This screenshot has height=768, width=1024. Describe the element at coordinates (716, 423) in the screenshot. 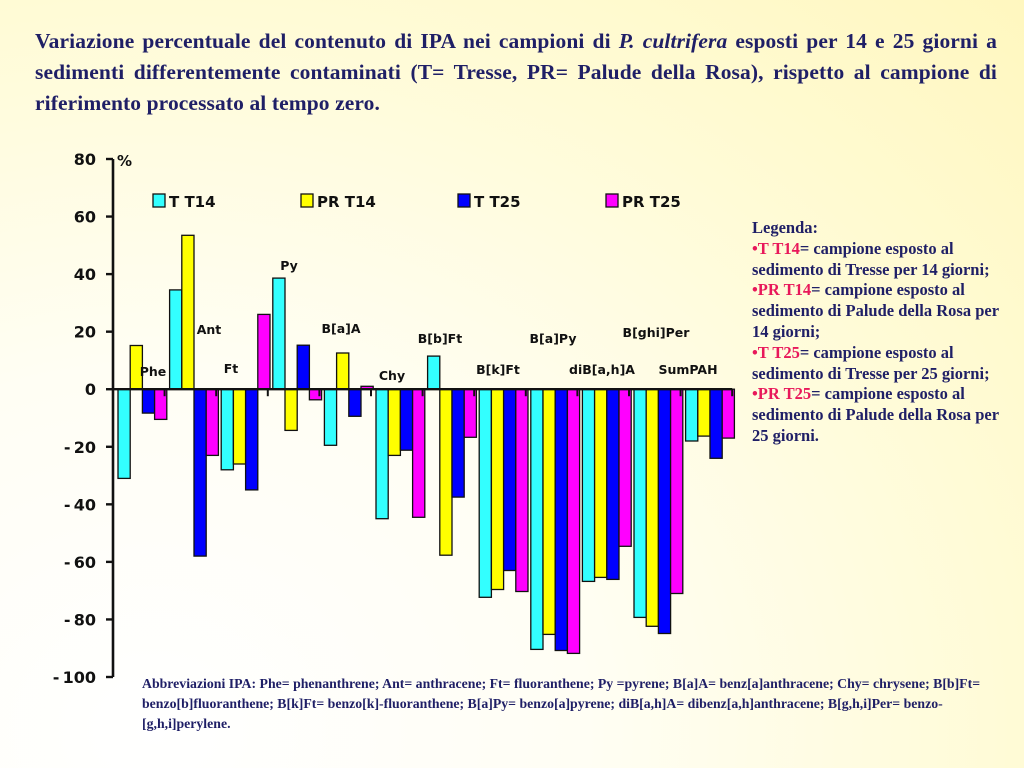

I see `bar-t-t25-sumpah` at that location.